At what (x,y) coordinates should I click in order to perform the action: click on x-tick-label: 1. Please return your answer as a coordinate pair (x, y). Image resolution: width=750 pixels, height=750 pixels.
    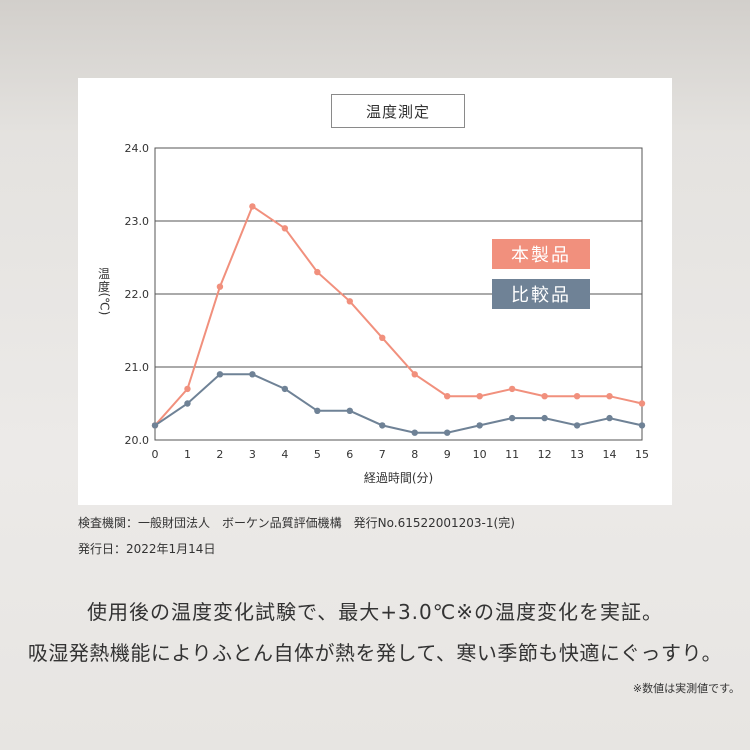
    Looking at the image, I should click on (187, 454).